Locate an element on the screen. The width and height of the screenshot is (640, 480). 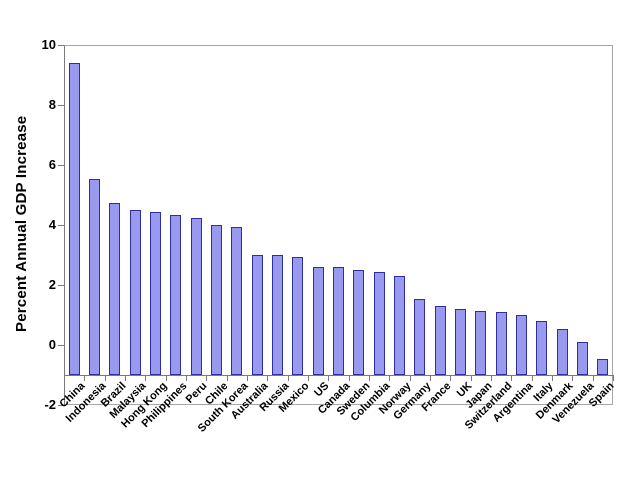
bar-peru is located at coordinates (196, 296).